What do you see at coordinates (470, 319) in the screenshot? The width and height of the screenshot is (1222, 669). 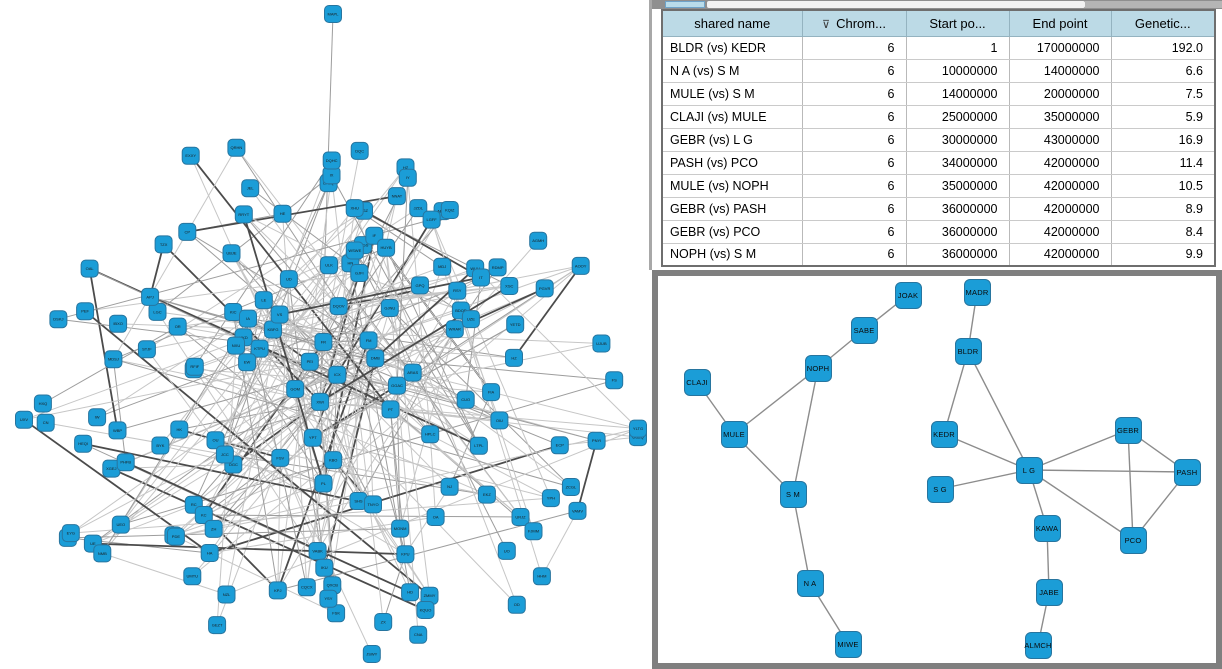 I see `network-node: UZE` at bounding box center [470, 319].